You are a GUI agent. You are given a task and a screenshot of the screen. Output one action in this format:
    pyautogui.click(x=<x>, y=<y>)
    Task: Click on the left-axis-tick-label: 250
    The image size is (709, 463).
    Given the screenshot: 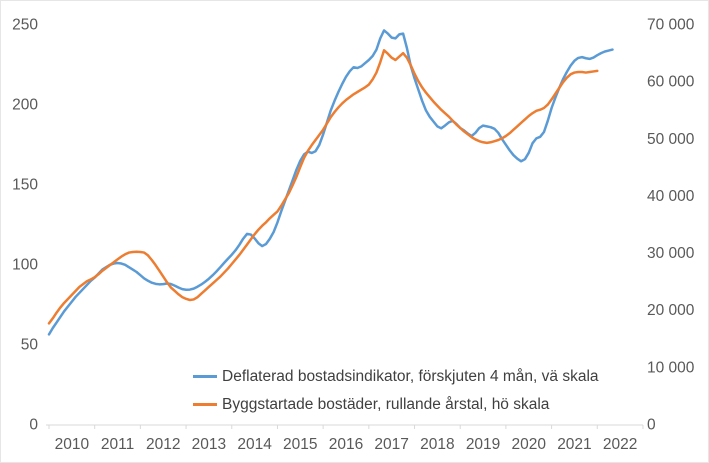 What is the action you would take?
    pyautogui.click(x=25, y=25)
    